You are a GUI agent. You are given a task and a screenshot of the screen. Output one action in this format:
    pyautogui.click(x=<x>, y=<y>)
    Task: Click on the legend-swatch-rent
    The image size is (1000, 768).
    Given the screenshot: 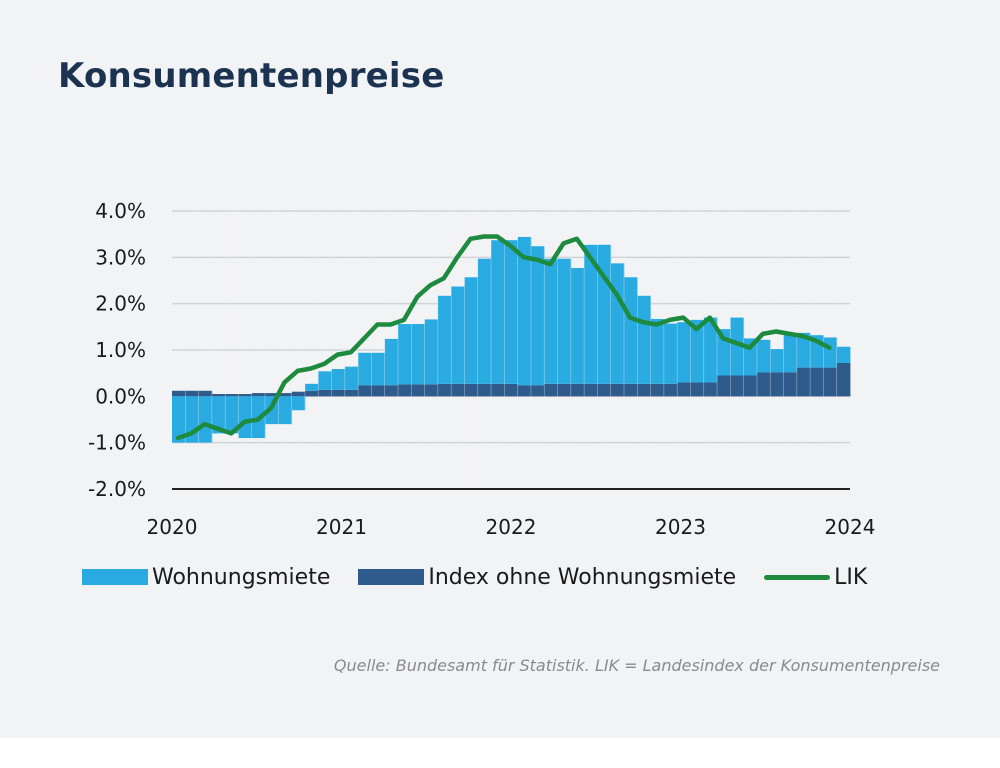 What is the action you would take?
    pyautogui.click(x=115, y=577)
    